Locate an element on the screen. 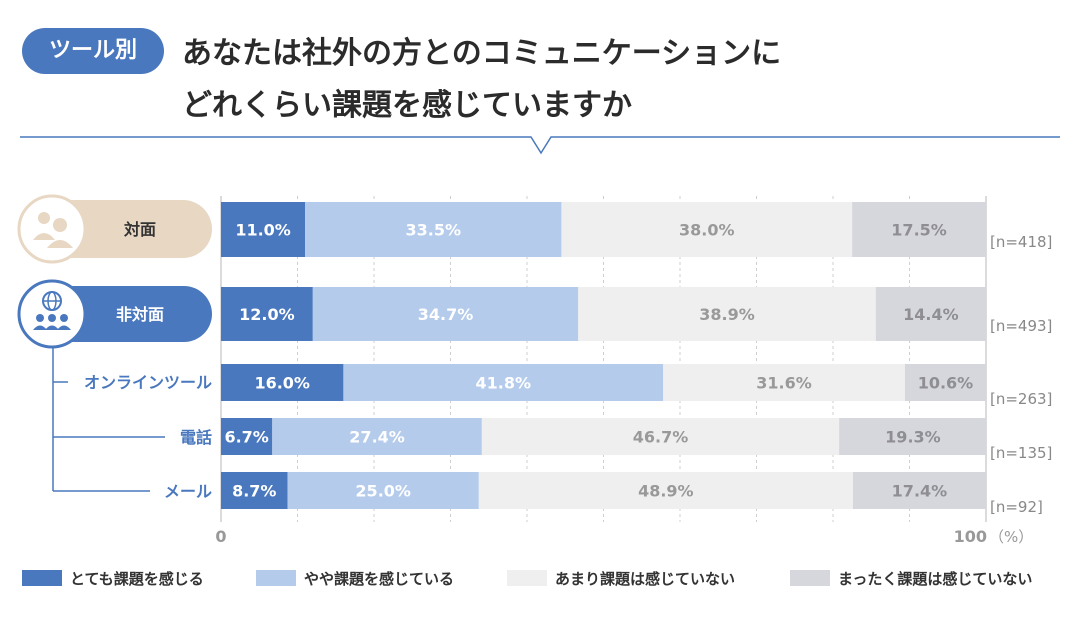 Image resolution: width=1081 pixels, height=623 pixels. data-label: 19.3% is located at coordinates (913, 437).